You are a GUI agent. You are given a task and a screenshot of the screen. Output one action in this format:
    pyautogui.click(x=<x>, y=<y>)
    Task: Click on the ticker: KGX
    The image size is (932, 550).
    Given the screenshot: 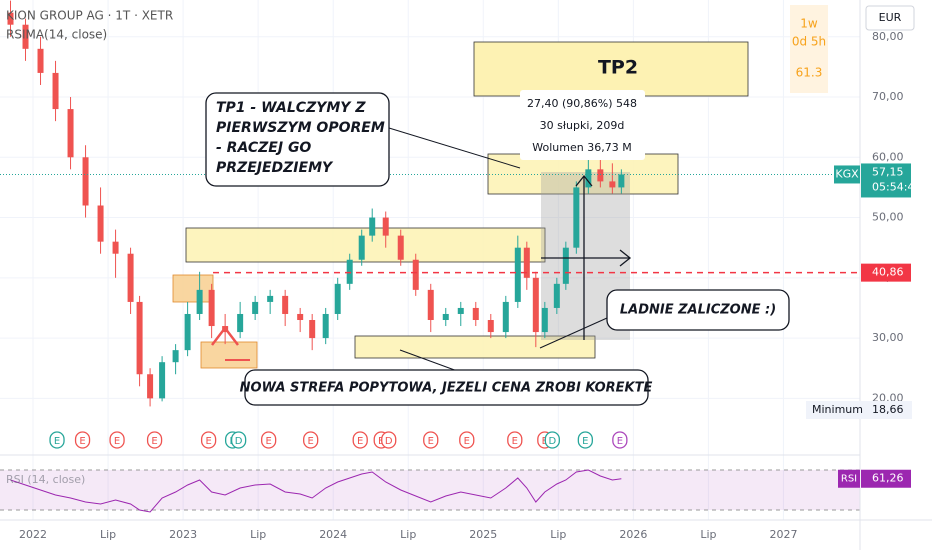 What is the action you would take?
    pyautogui.click(x=847, y=173)
    